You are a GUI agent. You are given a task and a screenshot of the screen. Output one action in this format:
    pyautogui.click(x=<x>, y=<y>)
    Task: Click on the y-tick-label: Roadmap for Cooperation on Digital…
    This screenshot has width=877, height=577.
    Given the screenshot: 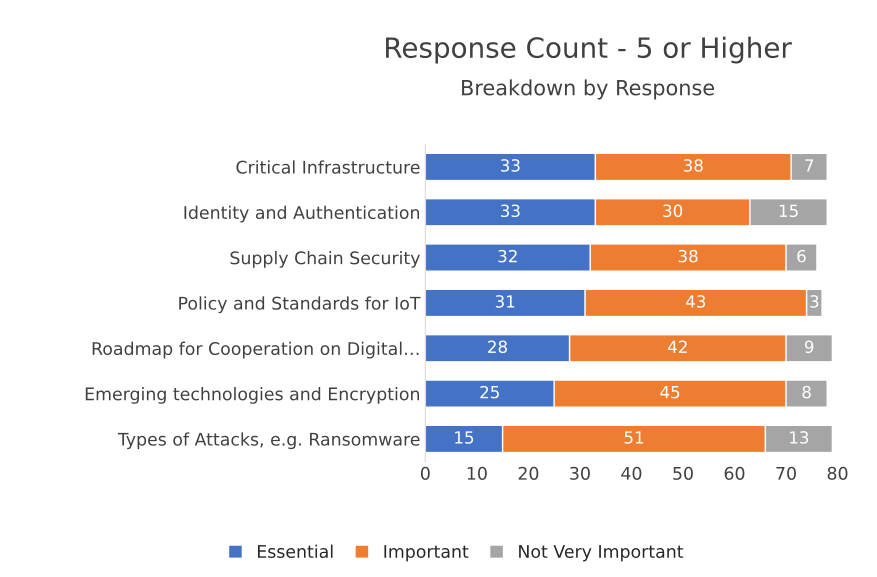 What is the action you would take?
    pyautogui.click(x=255, y=350)
    